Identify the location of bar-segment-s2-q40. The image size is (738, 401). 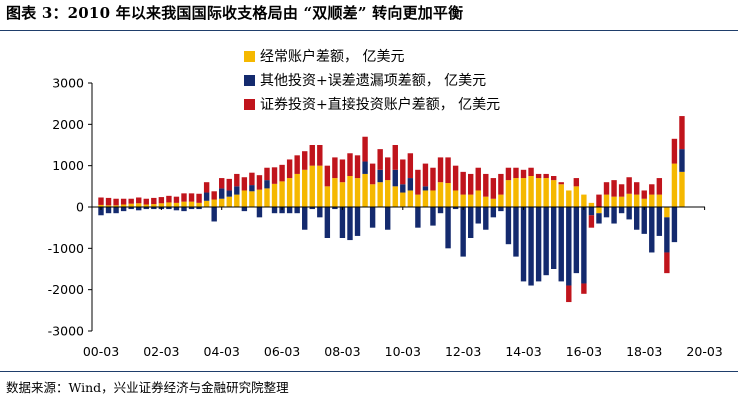
(403, 172).